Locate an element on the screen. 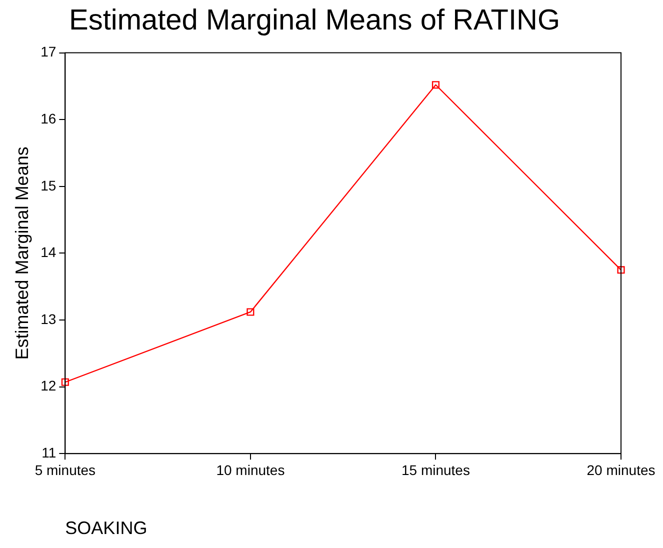  x-axis-title: SOAKING is located at coordinates (106, 528).